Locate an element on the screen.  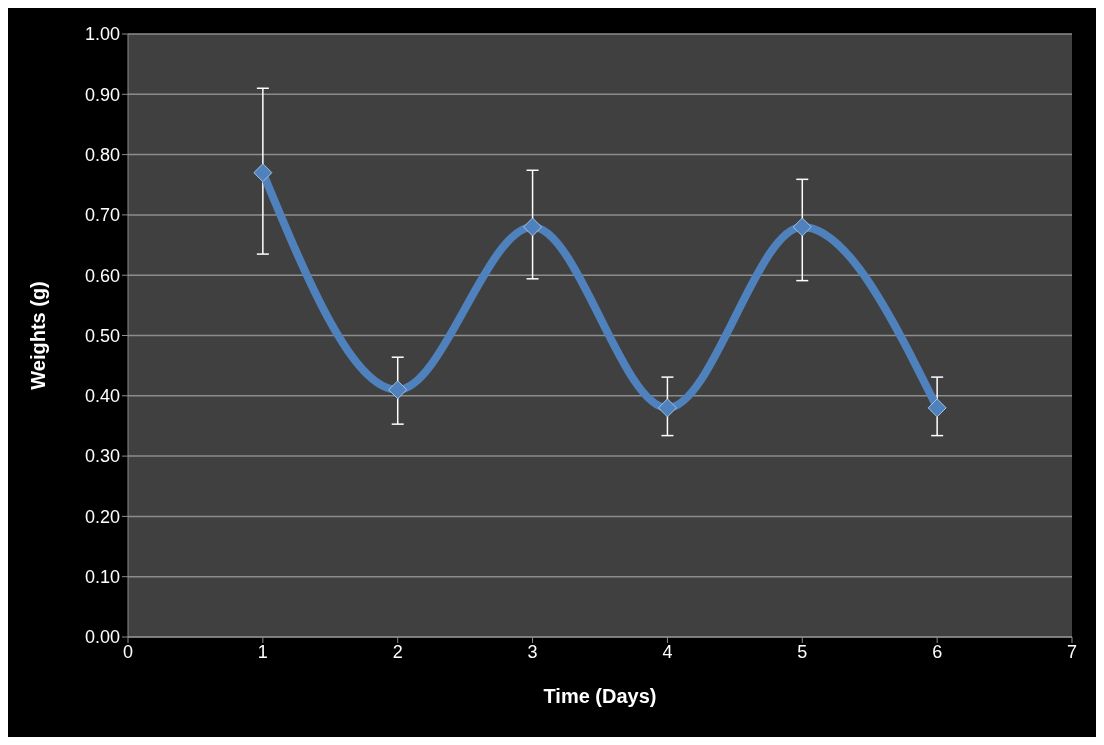
y-tick-label: 0.30 is located at coordinates (102, 456).